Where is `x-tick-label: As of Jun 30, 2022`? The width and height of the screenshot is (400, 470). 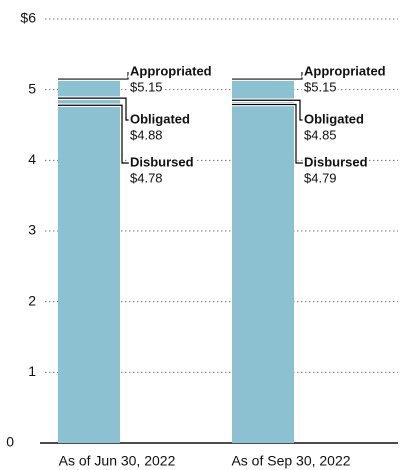
x-tick-label: As of Jun 30, 2022 is located at coordinates (117, 461).